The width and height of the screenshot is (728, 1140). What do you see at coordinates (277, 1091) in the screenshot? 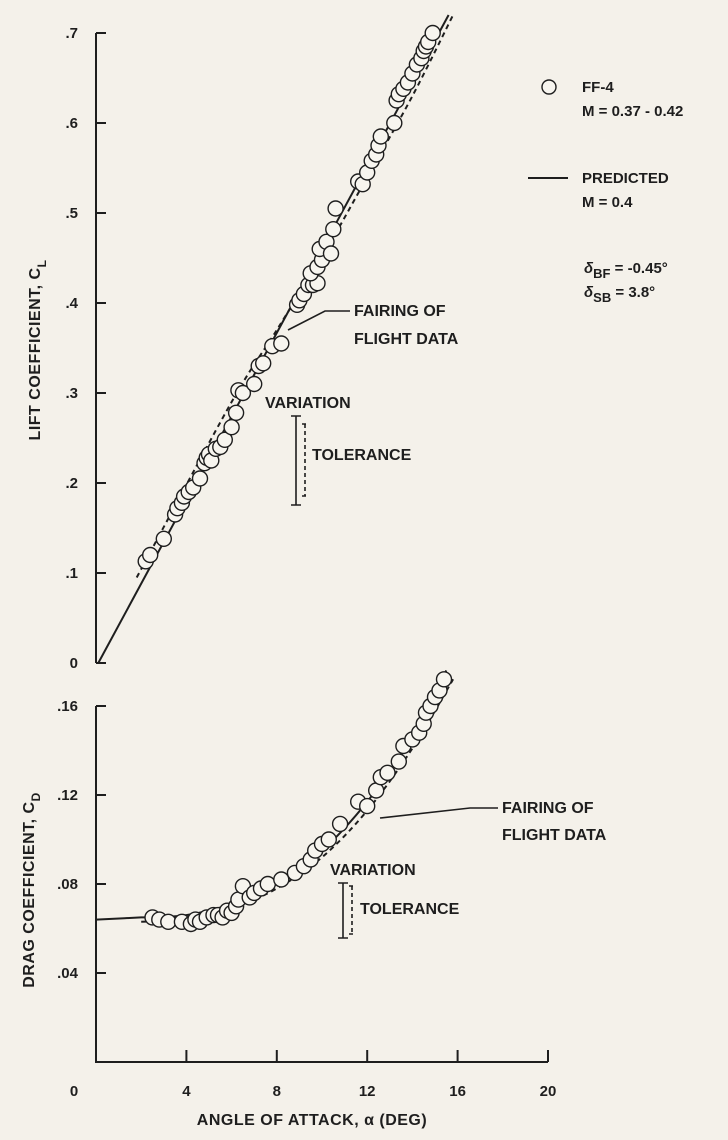
I see `drag-x-tick-label-2: 8` at bounding box center [277, 1091].